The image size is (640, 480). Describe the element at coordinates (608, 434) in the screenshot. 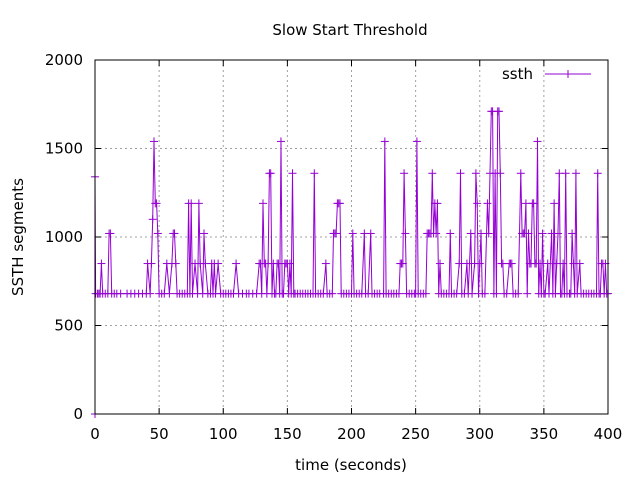

I see `x-tick-label: 400` at that location.